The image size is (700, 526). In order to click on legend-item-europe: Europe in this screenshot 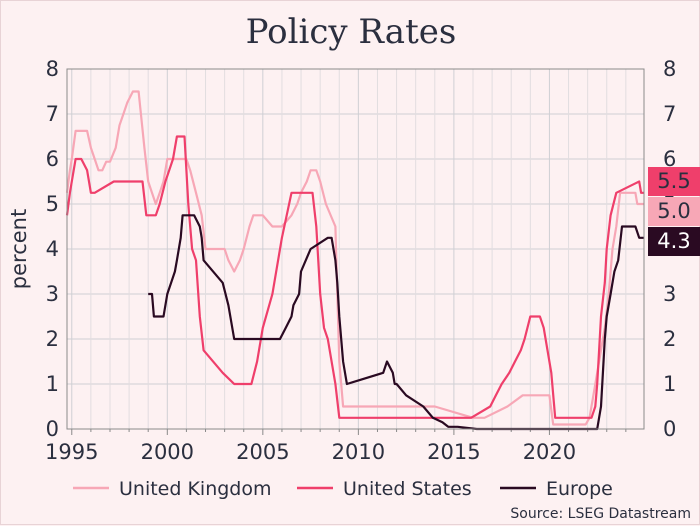, I will do `click(556, 489)`.